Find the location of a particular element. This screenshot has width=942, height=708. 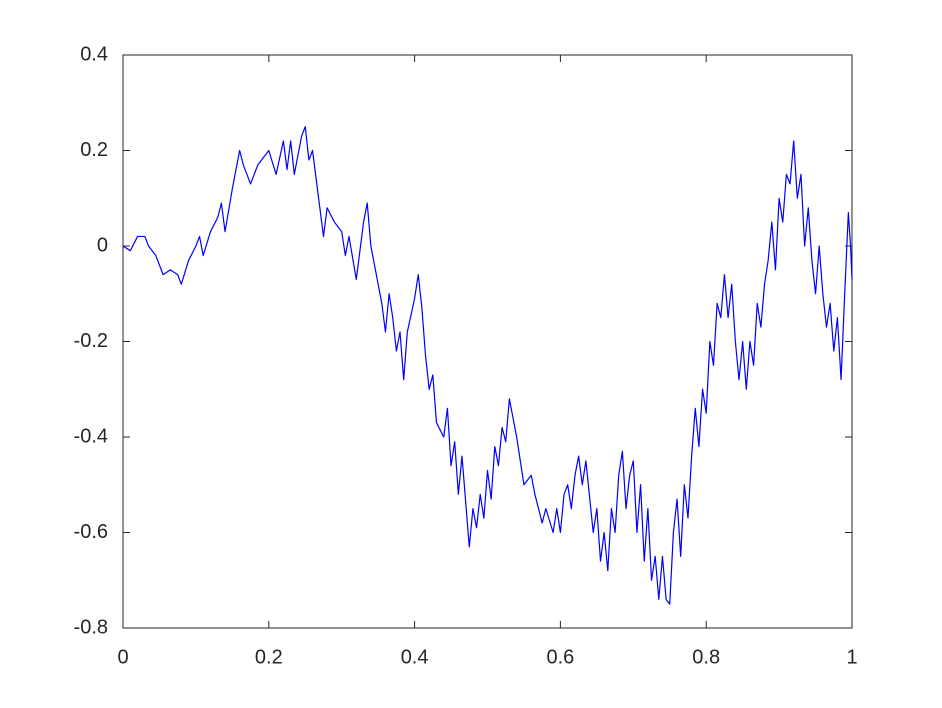

y-tick-label: -0.8 is located at coordinates (91, 627).